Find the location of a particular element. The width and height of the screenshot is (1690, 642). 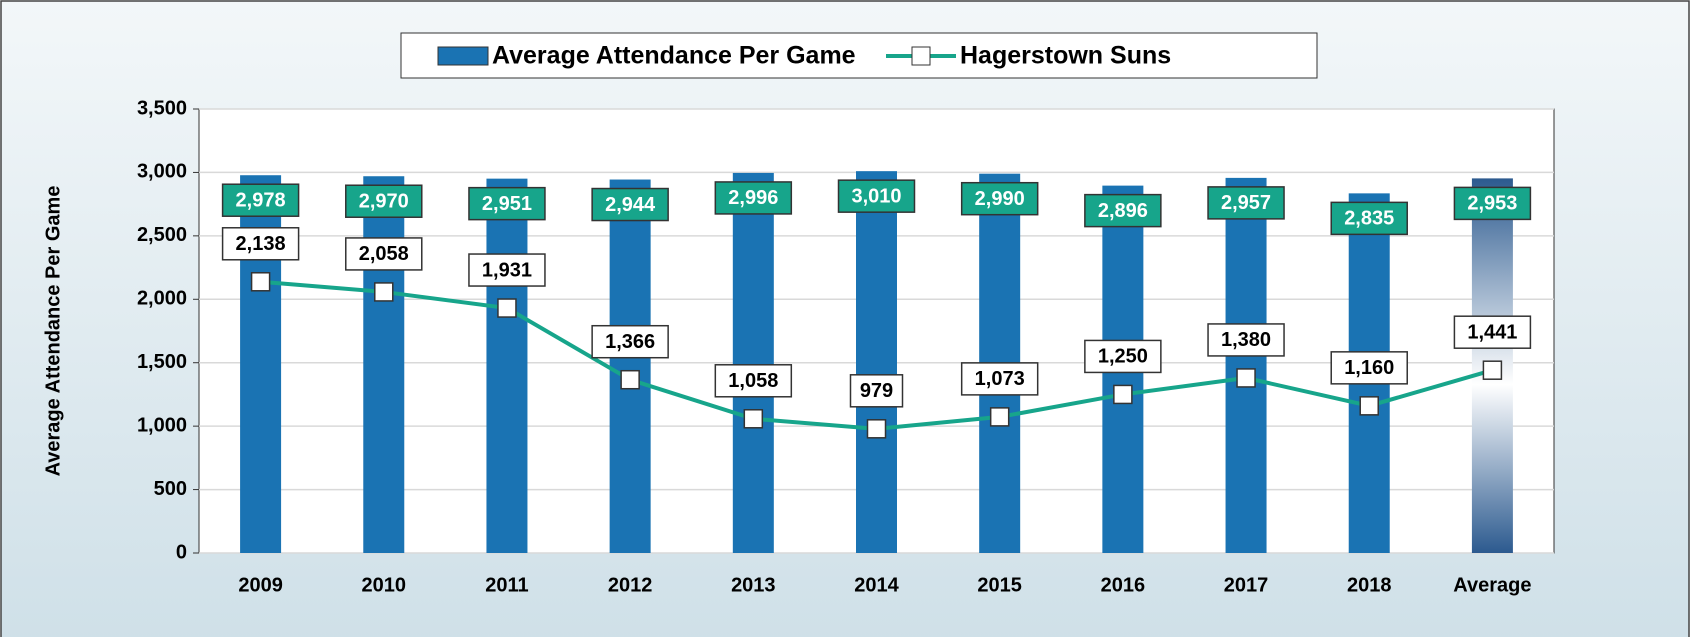

value-label: 1,250 is located at coordinates (1123, 357).